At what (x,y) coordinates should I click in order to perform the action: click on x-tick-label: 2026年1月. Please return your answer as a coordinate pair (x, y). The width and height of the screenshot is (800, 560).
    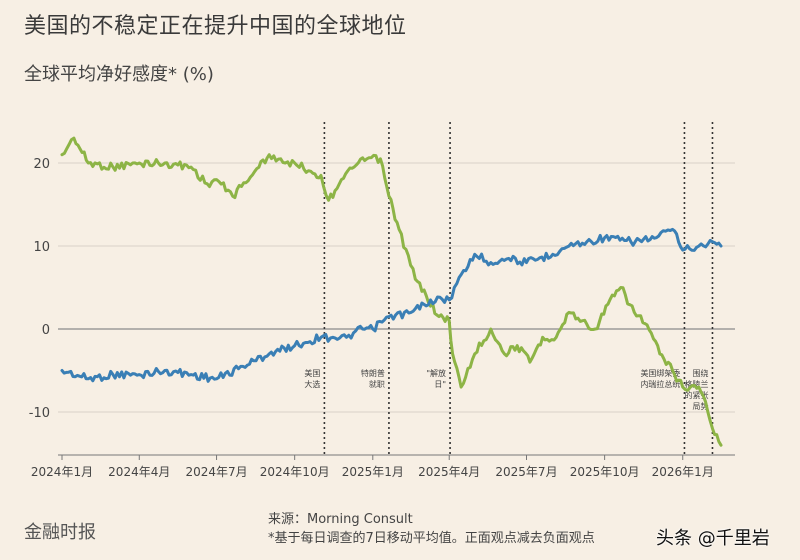
    Looking at the image, I should click on (683, 472).